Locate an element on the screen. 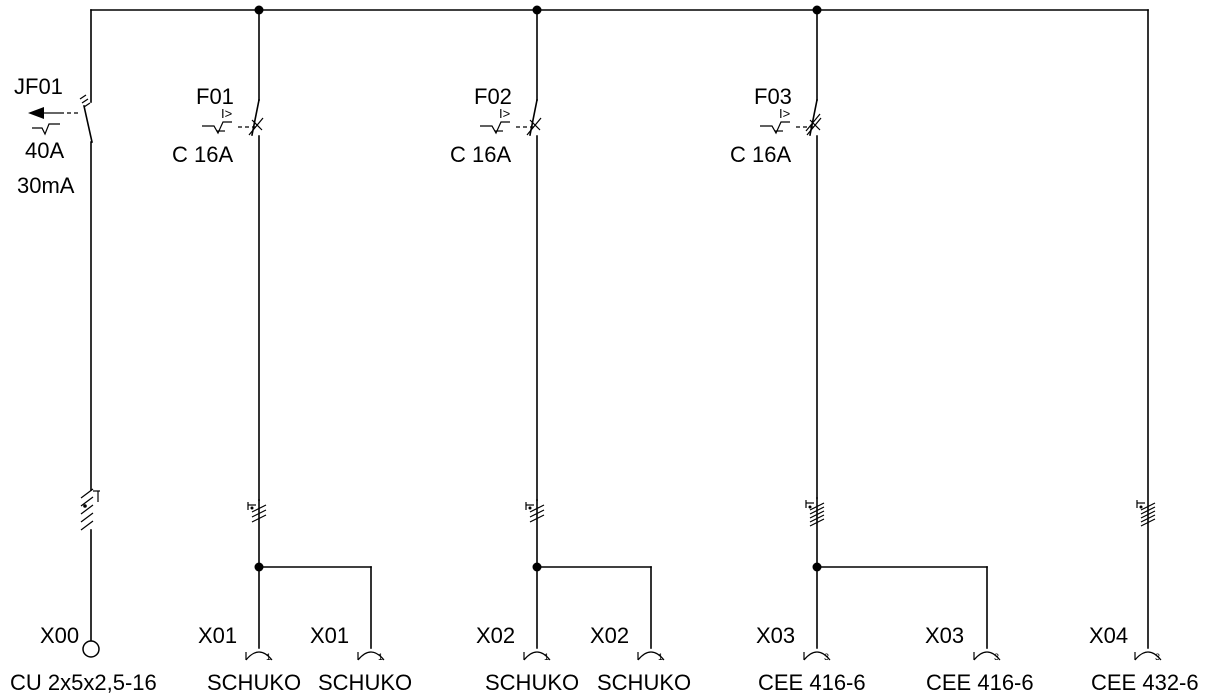  feed-terminal-icon is located at coordinates (91, 649).